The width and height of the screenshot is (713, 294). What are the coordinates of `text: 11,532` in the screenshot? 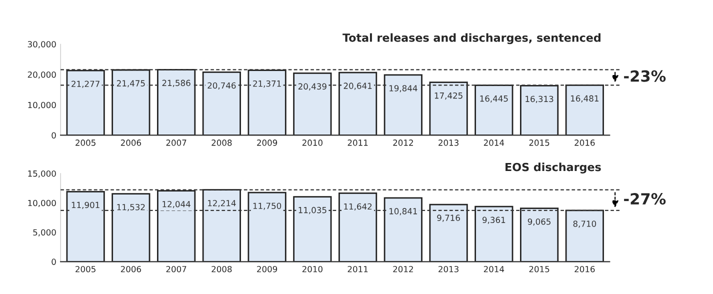 It's located at (131, 208).